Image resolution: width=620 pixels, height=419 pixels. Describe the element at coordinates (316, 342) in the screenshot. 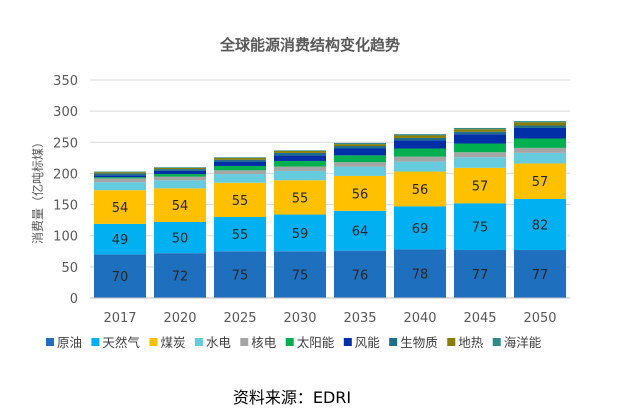

I see `legend-label: 太阳能` at that location.